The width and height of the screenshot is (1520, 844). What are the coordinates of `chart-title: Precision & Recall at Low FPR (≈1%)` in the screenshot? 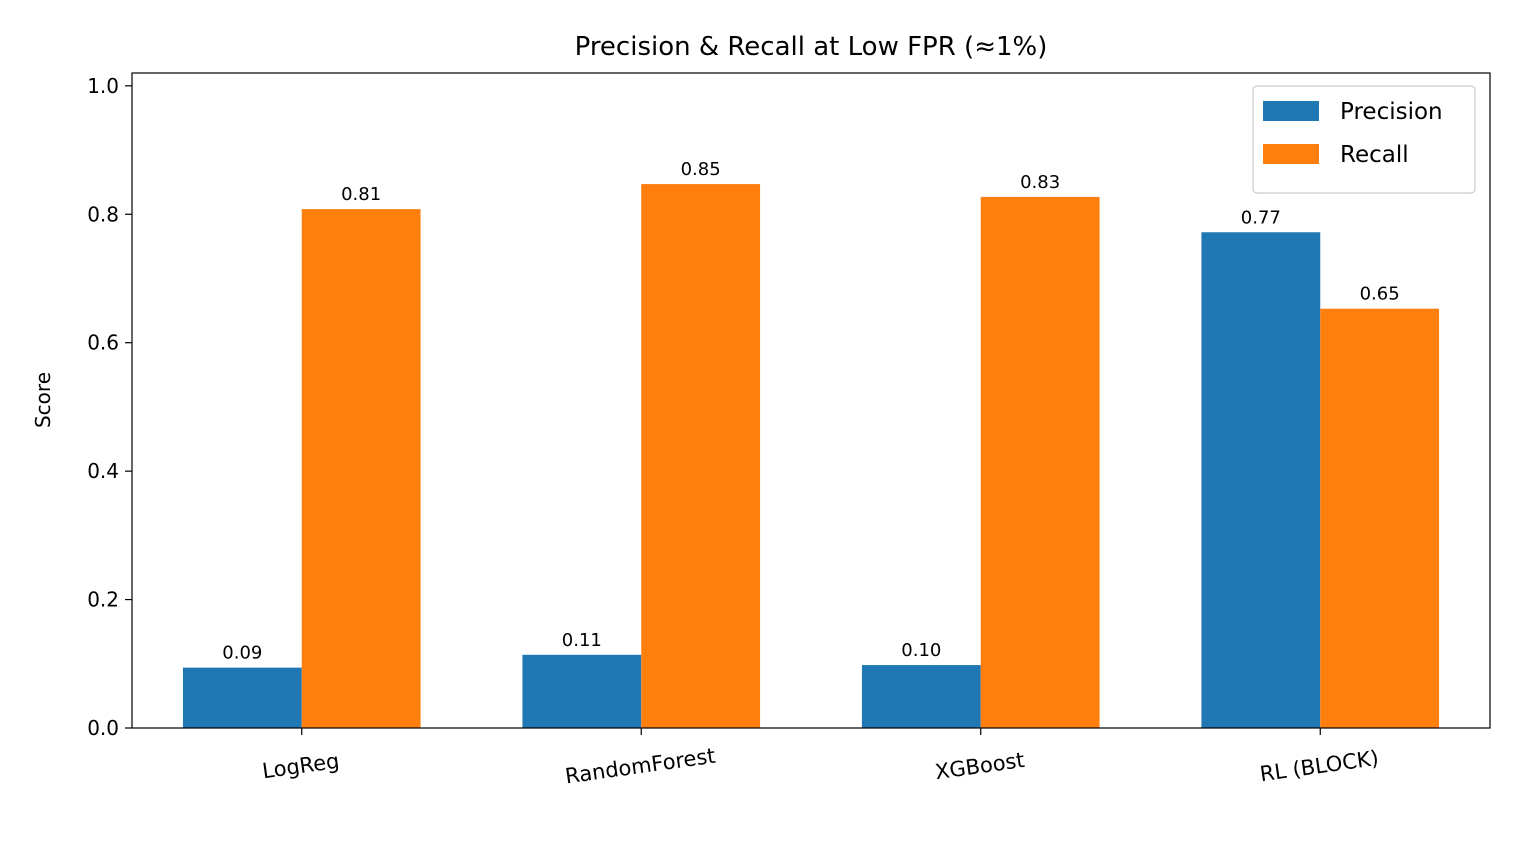 It's located at (811, 47).